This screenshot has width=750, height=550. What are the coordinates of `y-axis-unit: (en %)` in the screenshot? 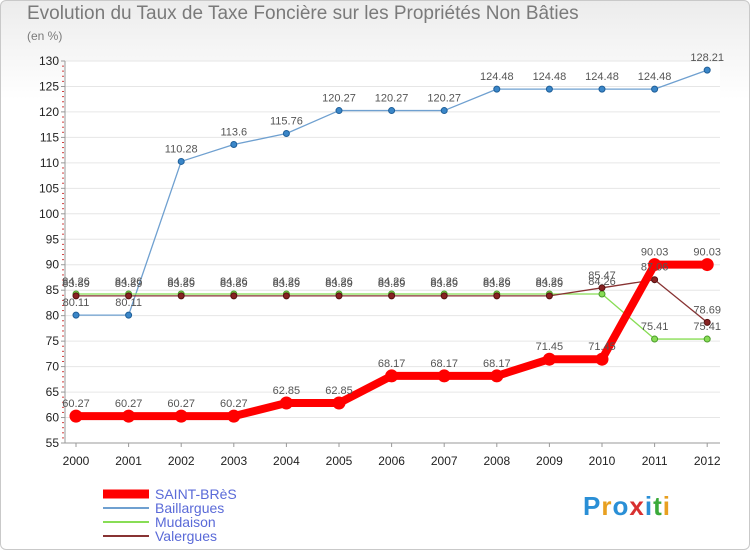 It's located at (45, 36).